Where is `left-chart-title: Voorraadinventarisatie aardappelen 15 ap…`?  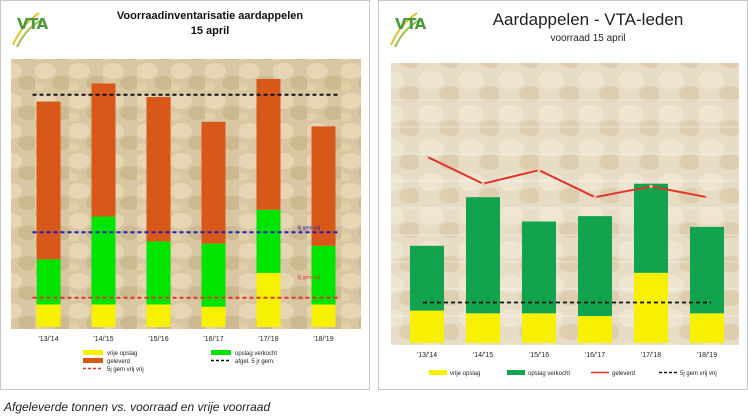 left-chart-title: Voorraadinventarisatie aardappelen 15 ap… is located at coordinates (210, 24).